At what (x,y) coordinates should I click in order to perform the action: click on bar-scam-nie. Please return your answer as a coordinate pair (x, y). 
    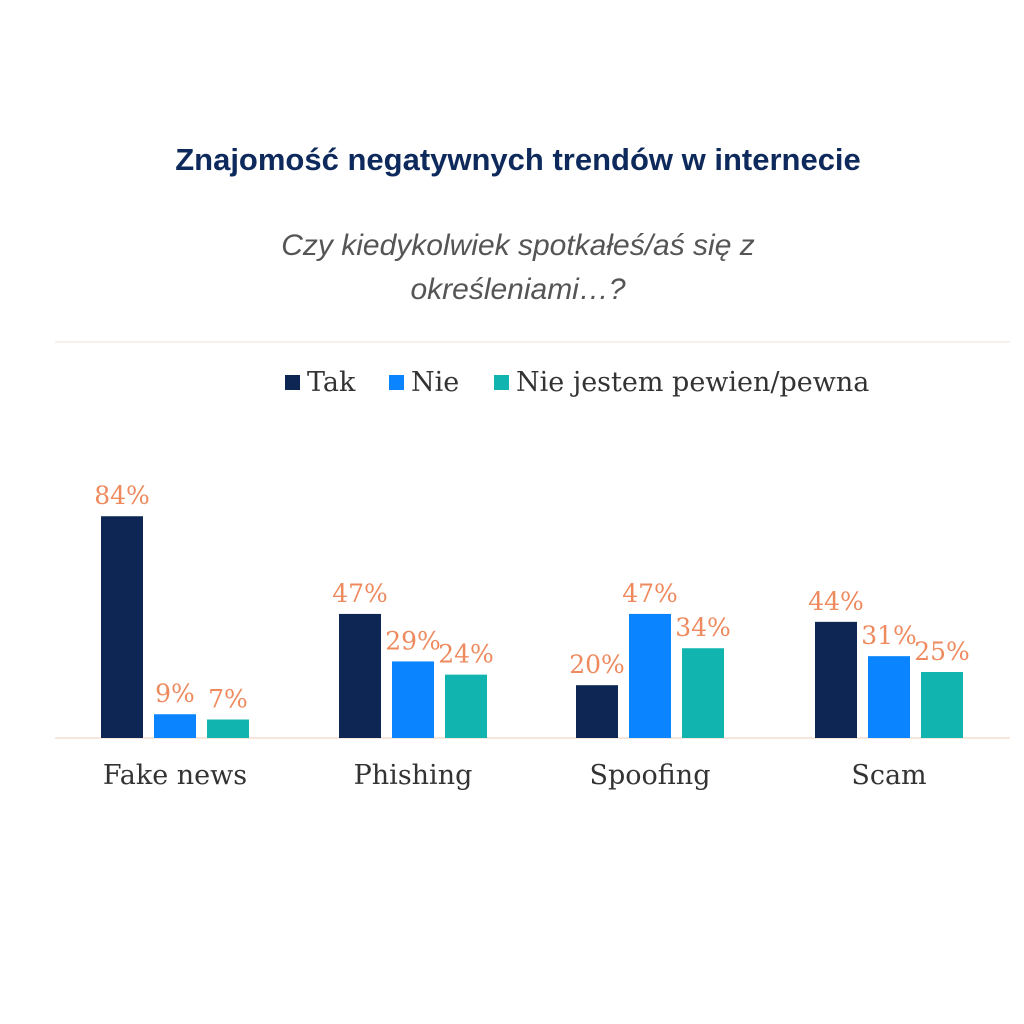
    Looking at the image, I should click on (889, 697).